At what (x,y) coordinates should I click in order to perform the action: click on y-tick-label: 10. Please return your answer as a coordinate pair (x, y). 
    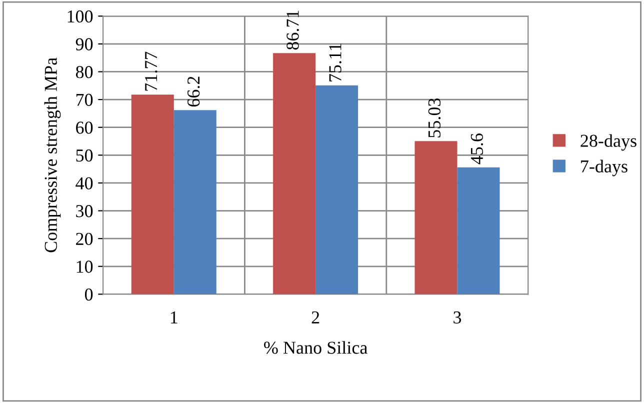
    Looking at the image, I should click on (84, 266).